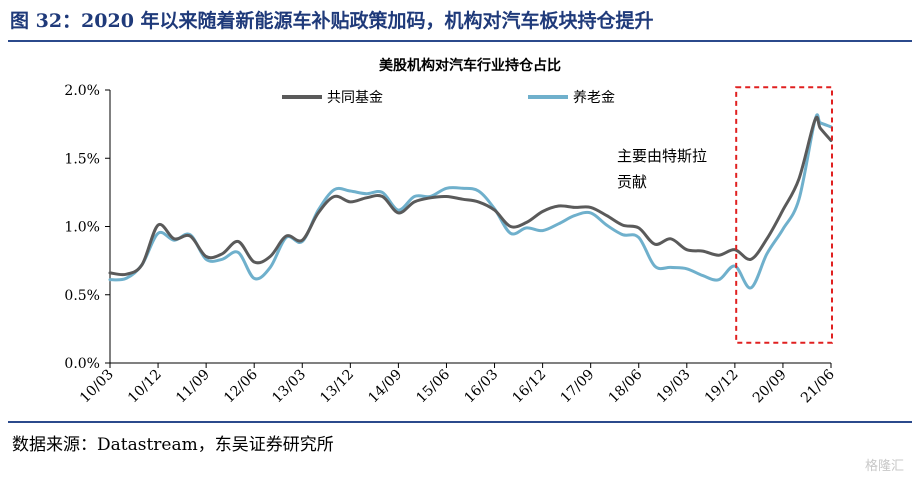 Image resolution: width=918 pixels, height=480 pixels. What do you see at coordinates (82, 91) in the screenshot?
I see `y-tick-label: 2.0%` at bounding box center [82, 91].